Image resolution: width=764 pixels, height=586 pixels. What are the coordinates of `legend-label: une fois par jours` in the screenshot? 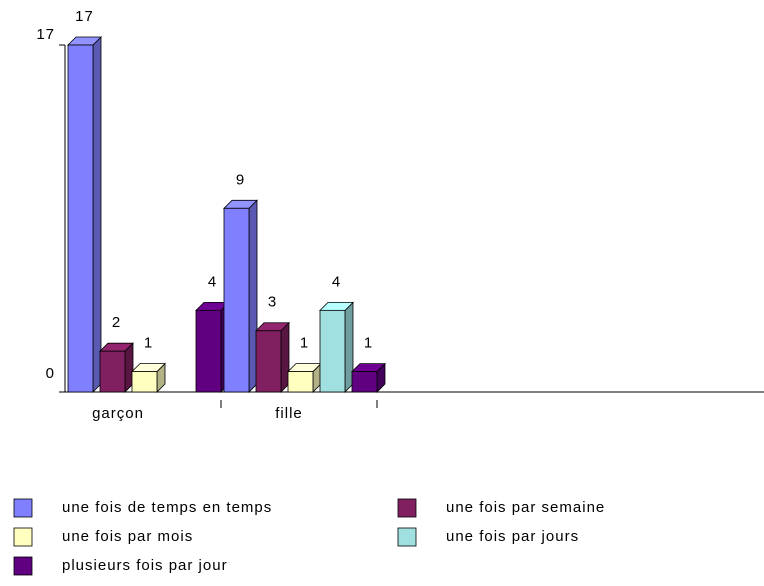 It's located at (512, 536).